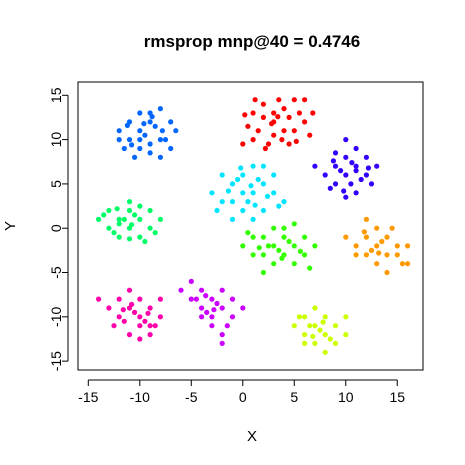  What do you see at coordinates (56, 184) in the screenshot?
I see `y-tick-label: 5` at bounding box center [56, 184].